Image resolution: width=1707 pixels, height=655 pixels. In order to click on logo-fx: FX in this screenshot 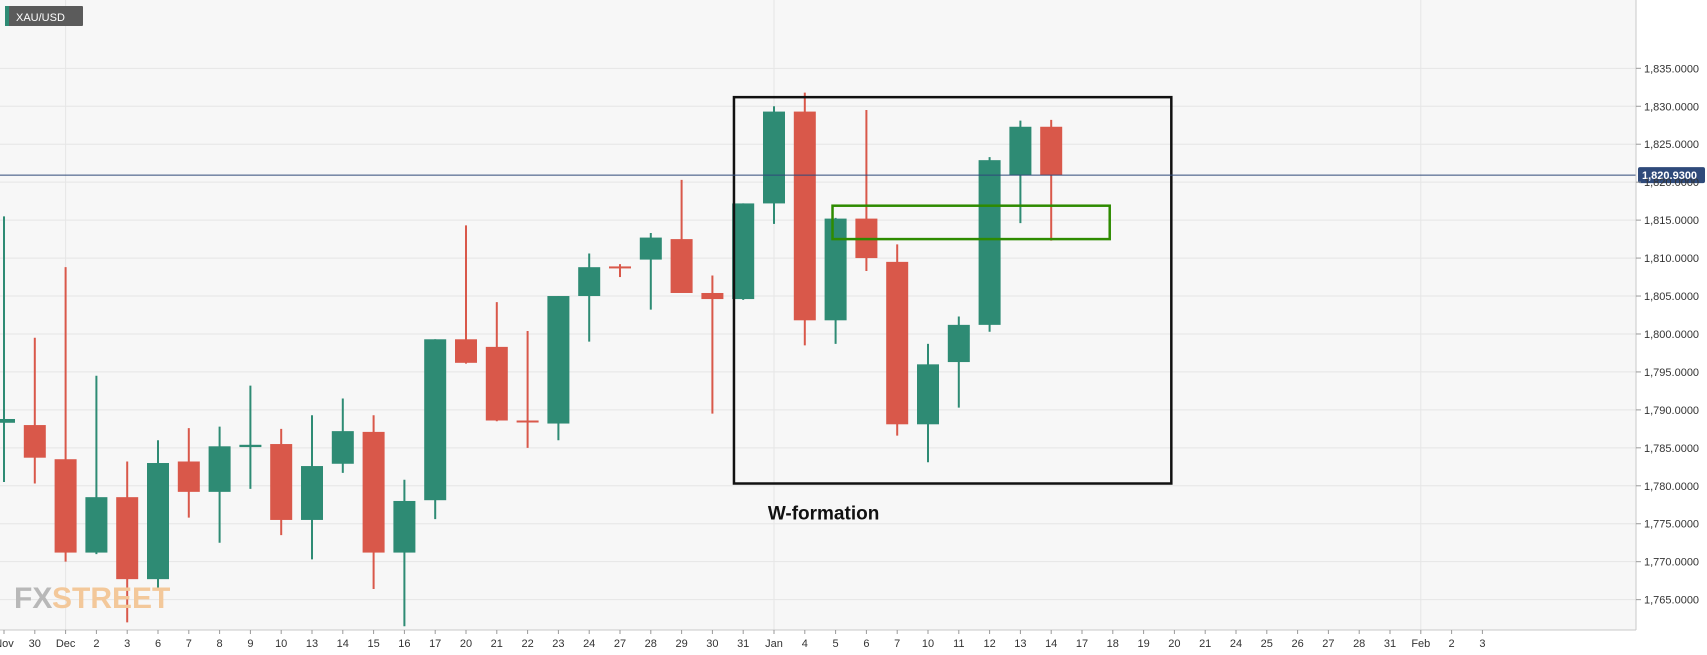, I will do `click(33, 598)`.